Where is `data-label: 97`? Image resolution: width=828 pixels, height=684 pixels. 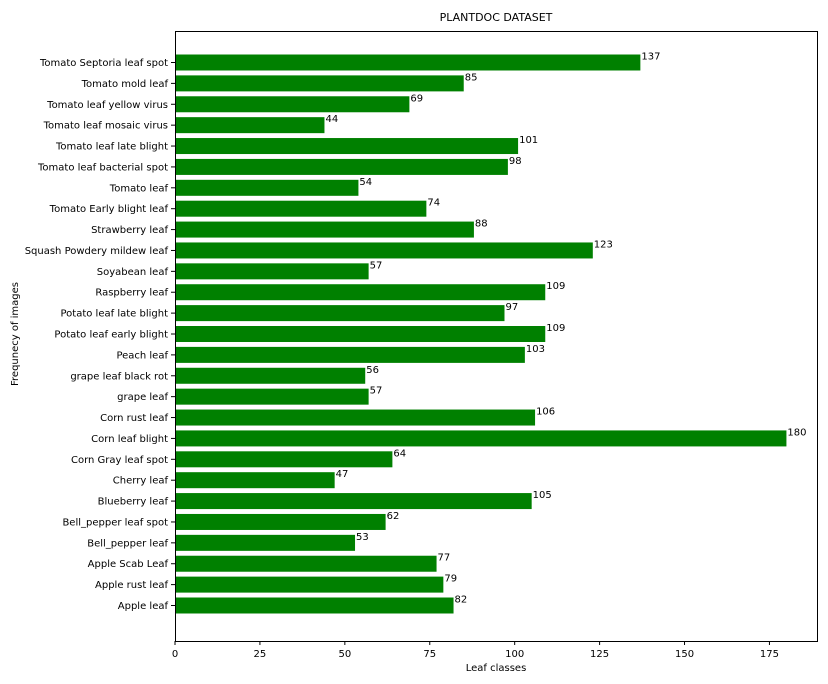
data-label: 97 is located at coordinates (511, 307).